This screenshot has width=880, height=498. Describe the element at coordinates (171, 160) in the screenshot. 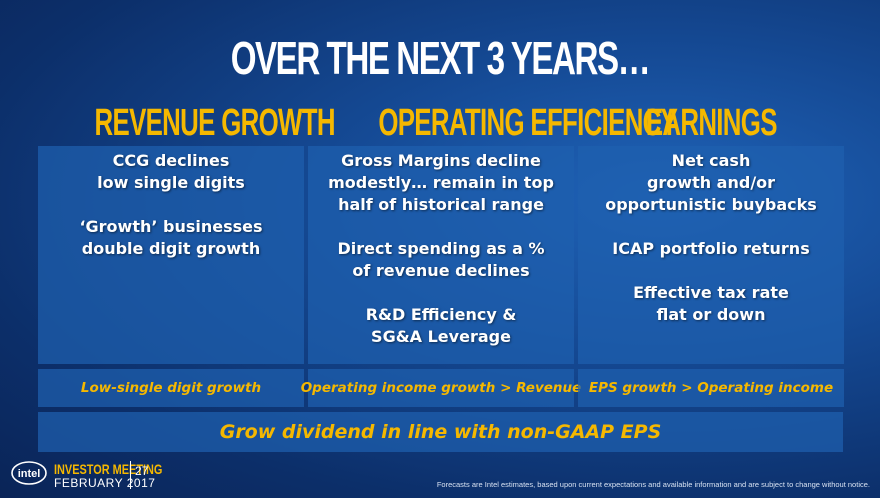

I see `text-line: CCG declines` at that location.